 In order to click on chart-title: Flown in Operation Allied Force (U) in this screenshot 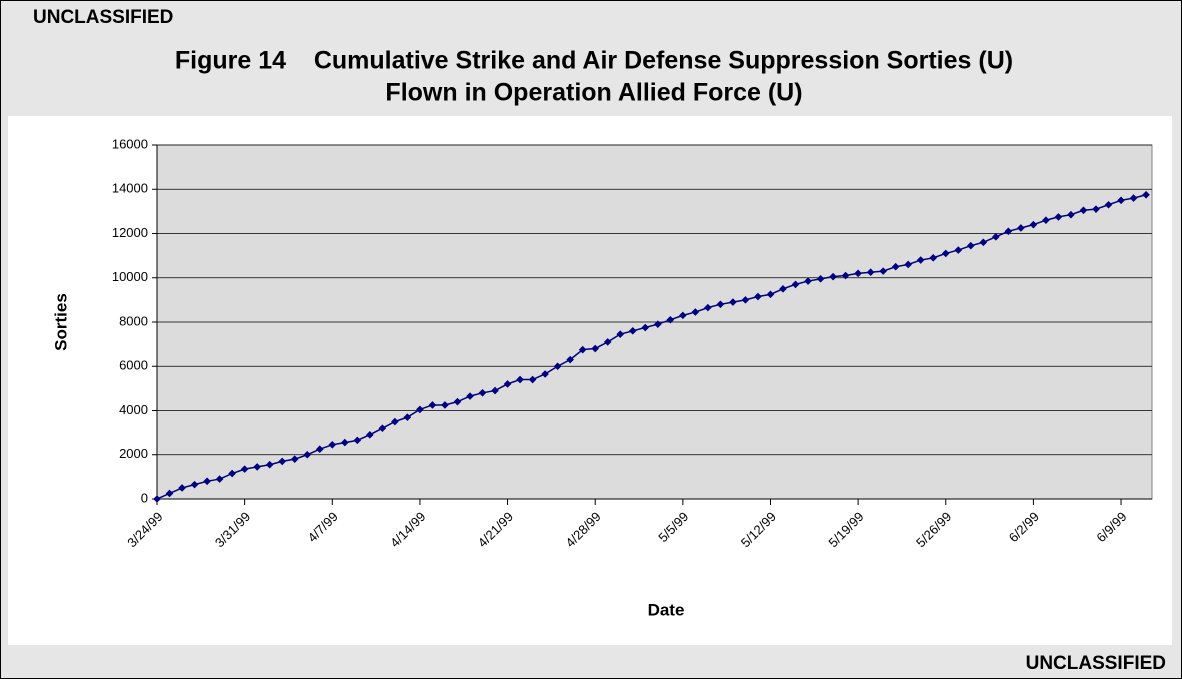, I will do `click(593, 93)`.